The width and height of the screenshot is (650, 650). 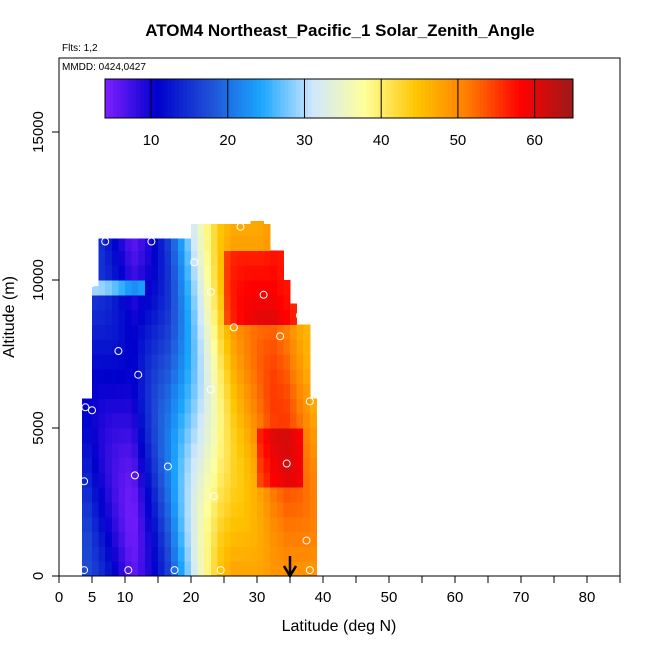 I want to click on latitude-marker-arrow, so click(x=290, y=567).